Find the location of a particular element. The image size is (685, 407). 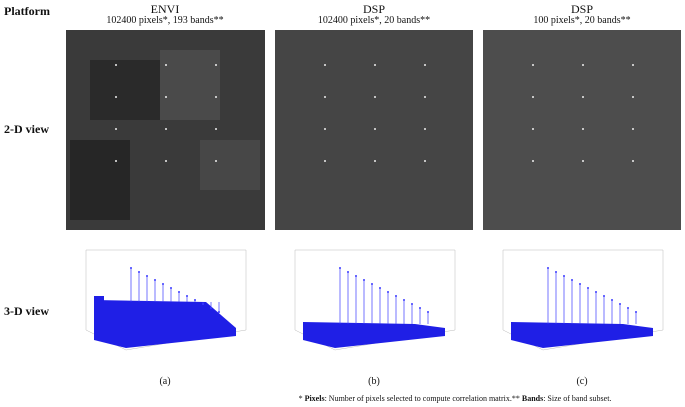

footnote-term: Pixels is located at coordinates (314, 398).